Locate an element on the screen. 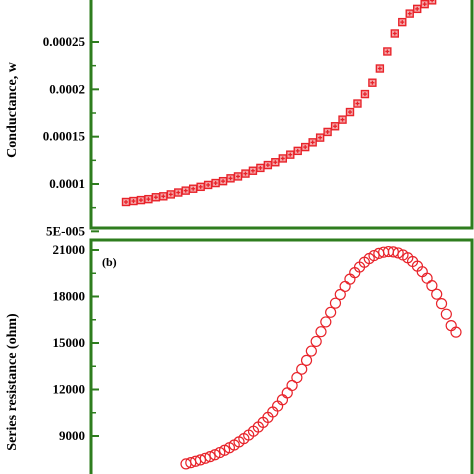 This screenshot has width=474, height=474. y-tick-label: 21000 is located at coordinates (69, 249).